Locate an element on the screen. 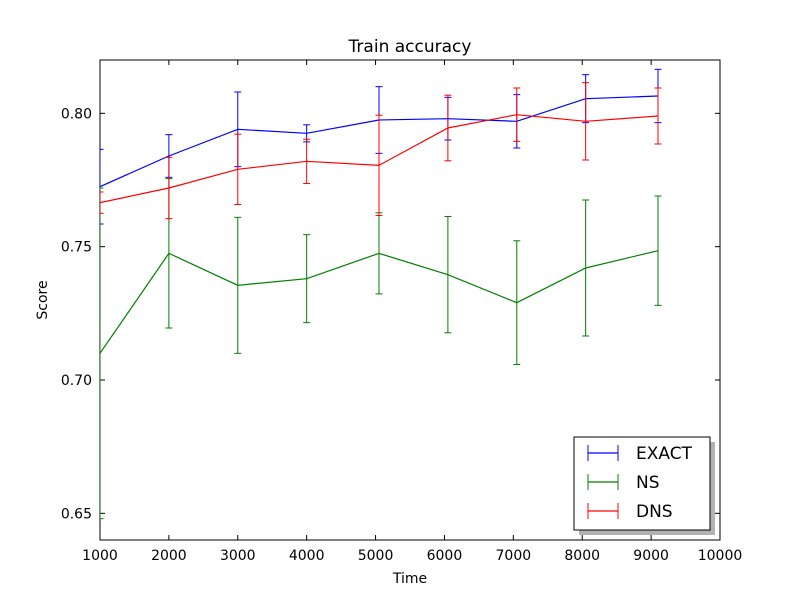 The width and height of the screenshot is (800, 600). y-tick-label: 0.65 is located at coordinates (76, 514).